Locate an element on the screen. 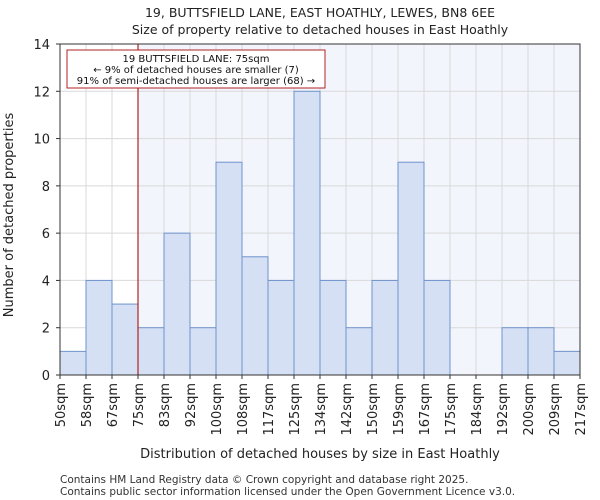 This screenshot has width=600, height=500. x-tick-label: 67sqm is located at coordinates (113, 405).